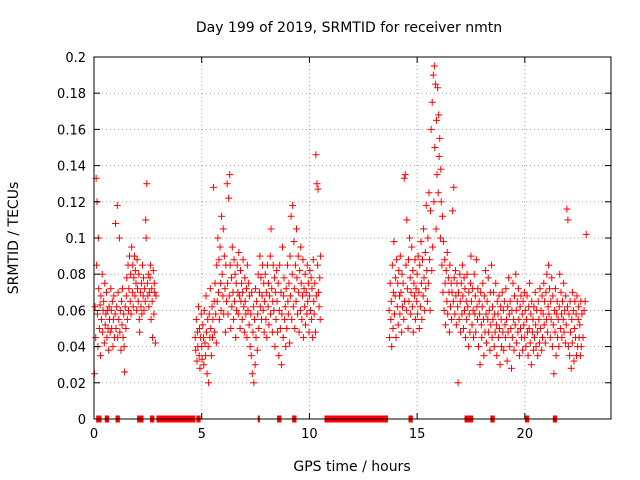 The height and width of the screenshot is (480, 640). Describe the element at coordinates (71, 348) in the screenshot. I see `y-tick-label: 0.04` at that location.